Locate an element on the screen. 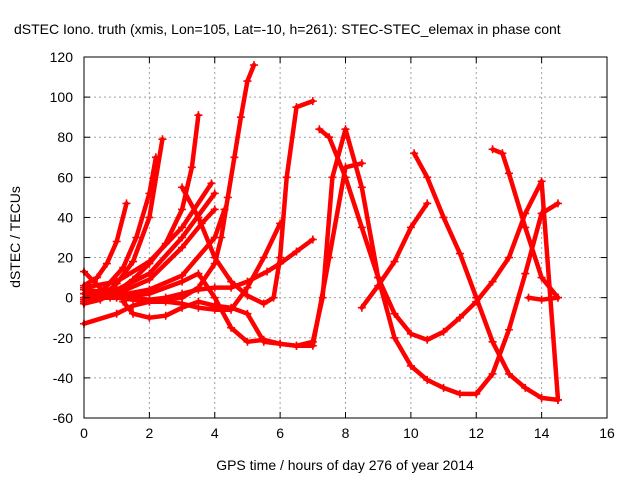  y-tick-label: 80 is located at coordinates (65, 137).